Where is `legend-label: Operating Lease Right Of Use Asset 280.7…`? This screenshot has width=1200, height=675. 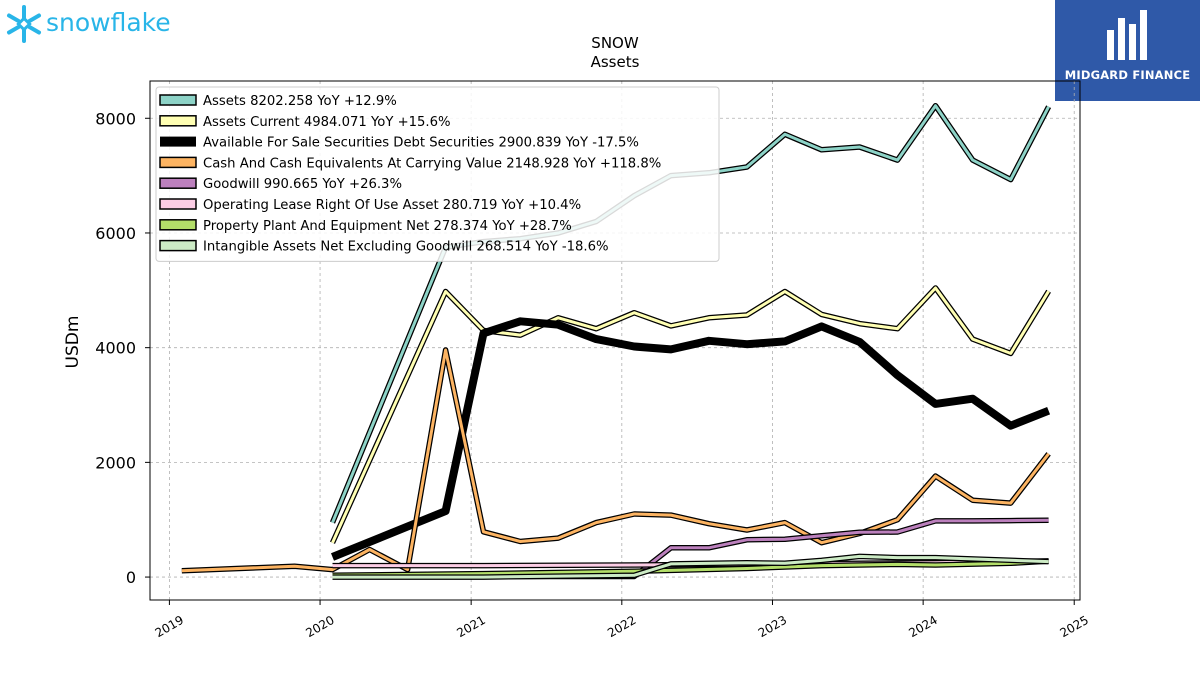 legend-label: Operating Lease Right Of Use Asset 280.7… is located at coordinates (392, 205).